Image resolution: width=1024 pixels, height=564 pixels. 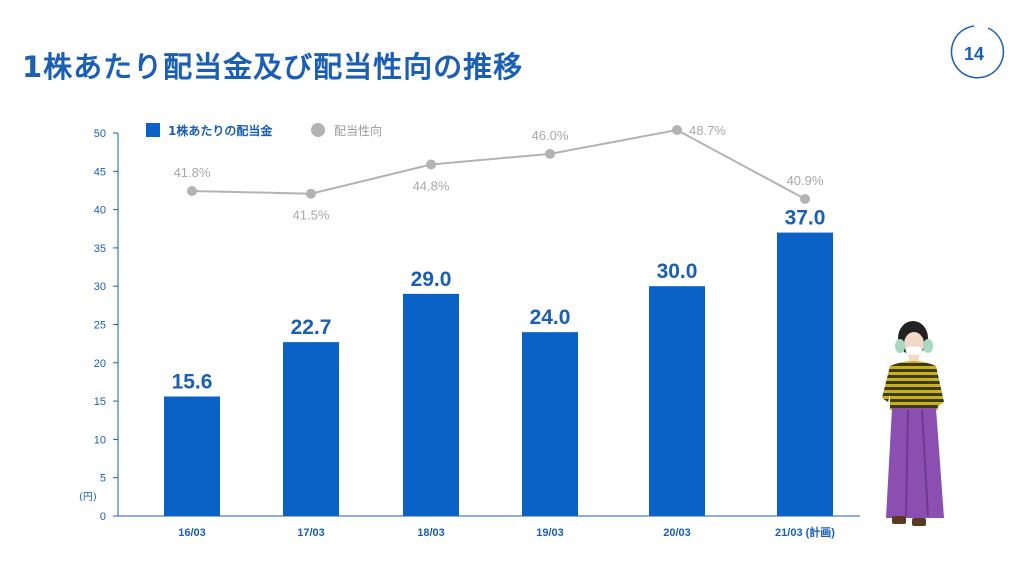 What do you see at coordinates (103, 517) in the screenshot?
I see `y-tick-label: 0` at bounding box center [103, 517].